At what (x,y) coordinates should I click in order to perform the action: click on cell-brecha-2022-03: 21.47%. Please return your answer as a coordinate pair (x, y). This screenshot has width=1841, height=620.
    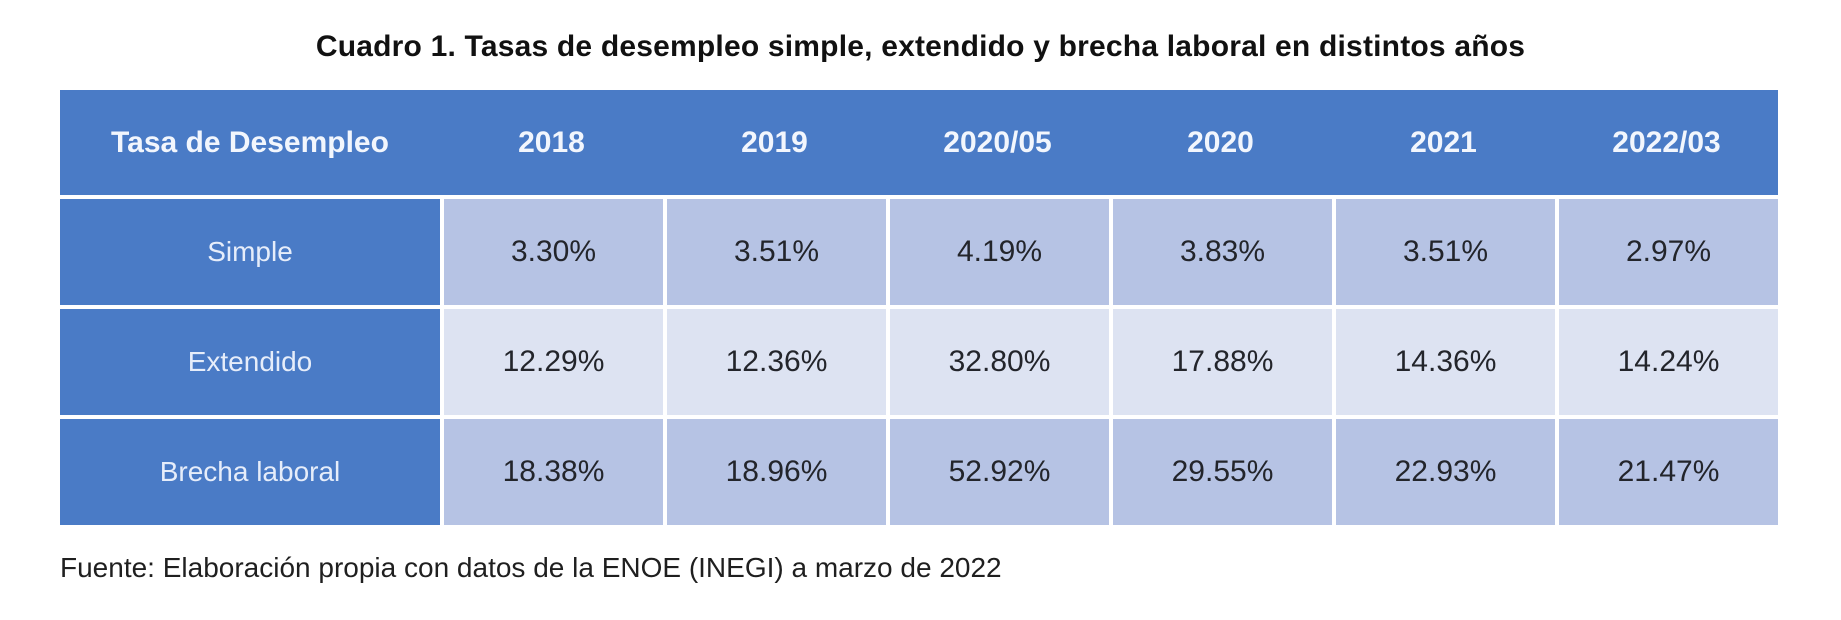
    Looking at the image, I should click on (1668, 472).